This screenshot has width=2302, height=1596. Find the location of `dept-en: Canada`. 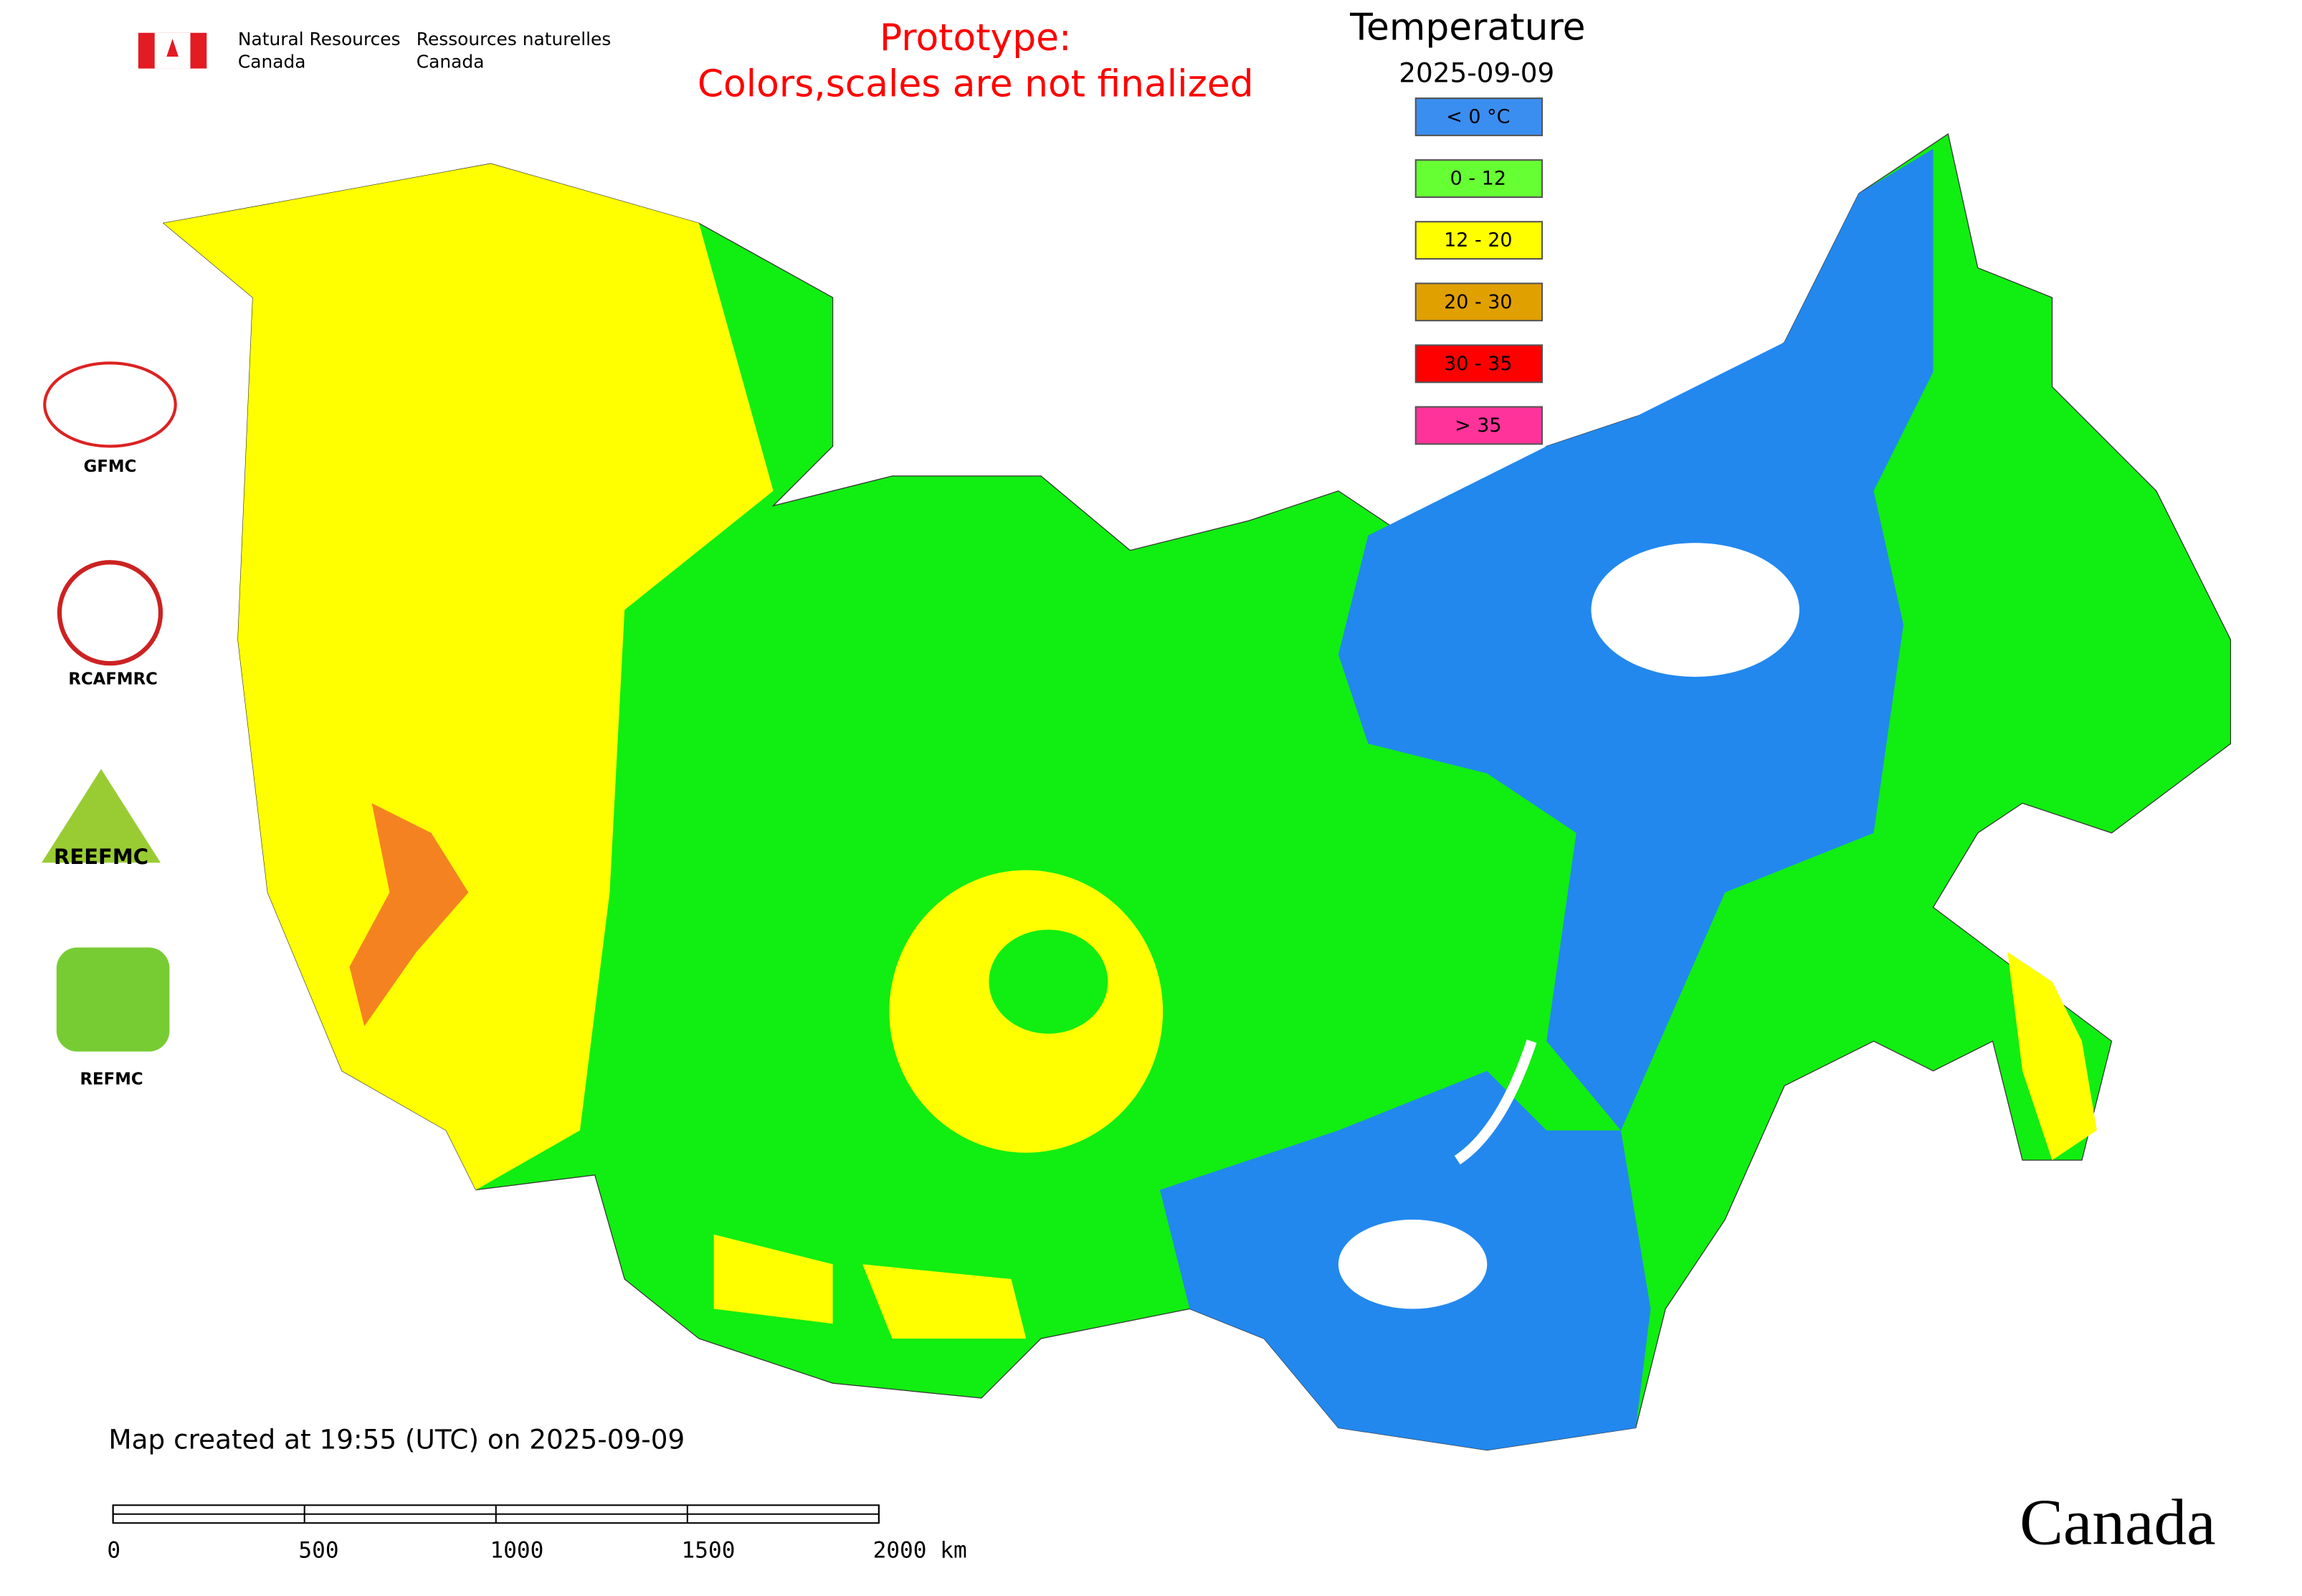

dept-en: Canada is located at coordinates (272, 61).